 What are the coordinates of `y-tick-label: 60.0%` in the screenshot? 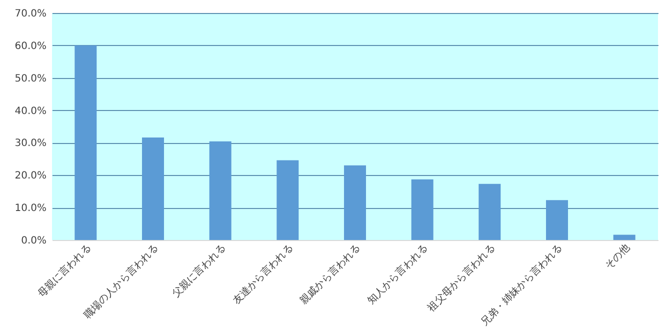 It's located at (30, 46).